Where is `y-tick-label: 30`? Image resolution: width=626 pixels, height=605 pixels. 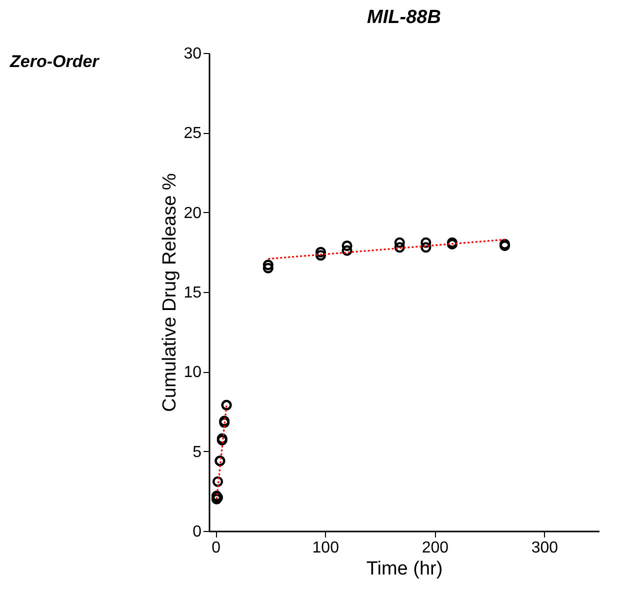 y-tick-label: 30 is located at coordinates (193, 54).